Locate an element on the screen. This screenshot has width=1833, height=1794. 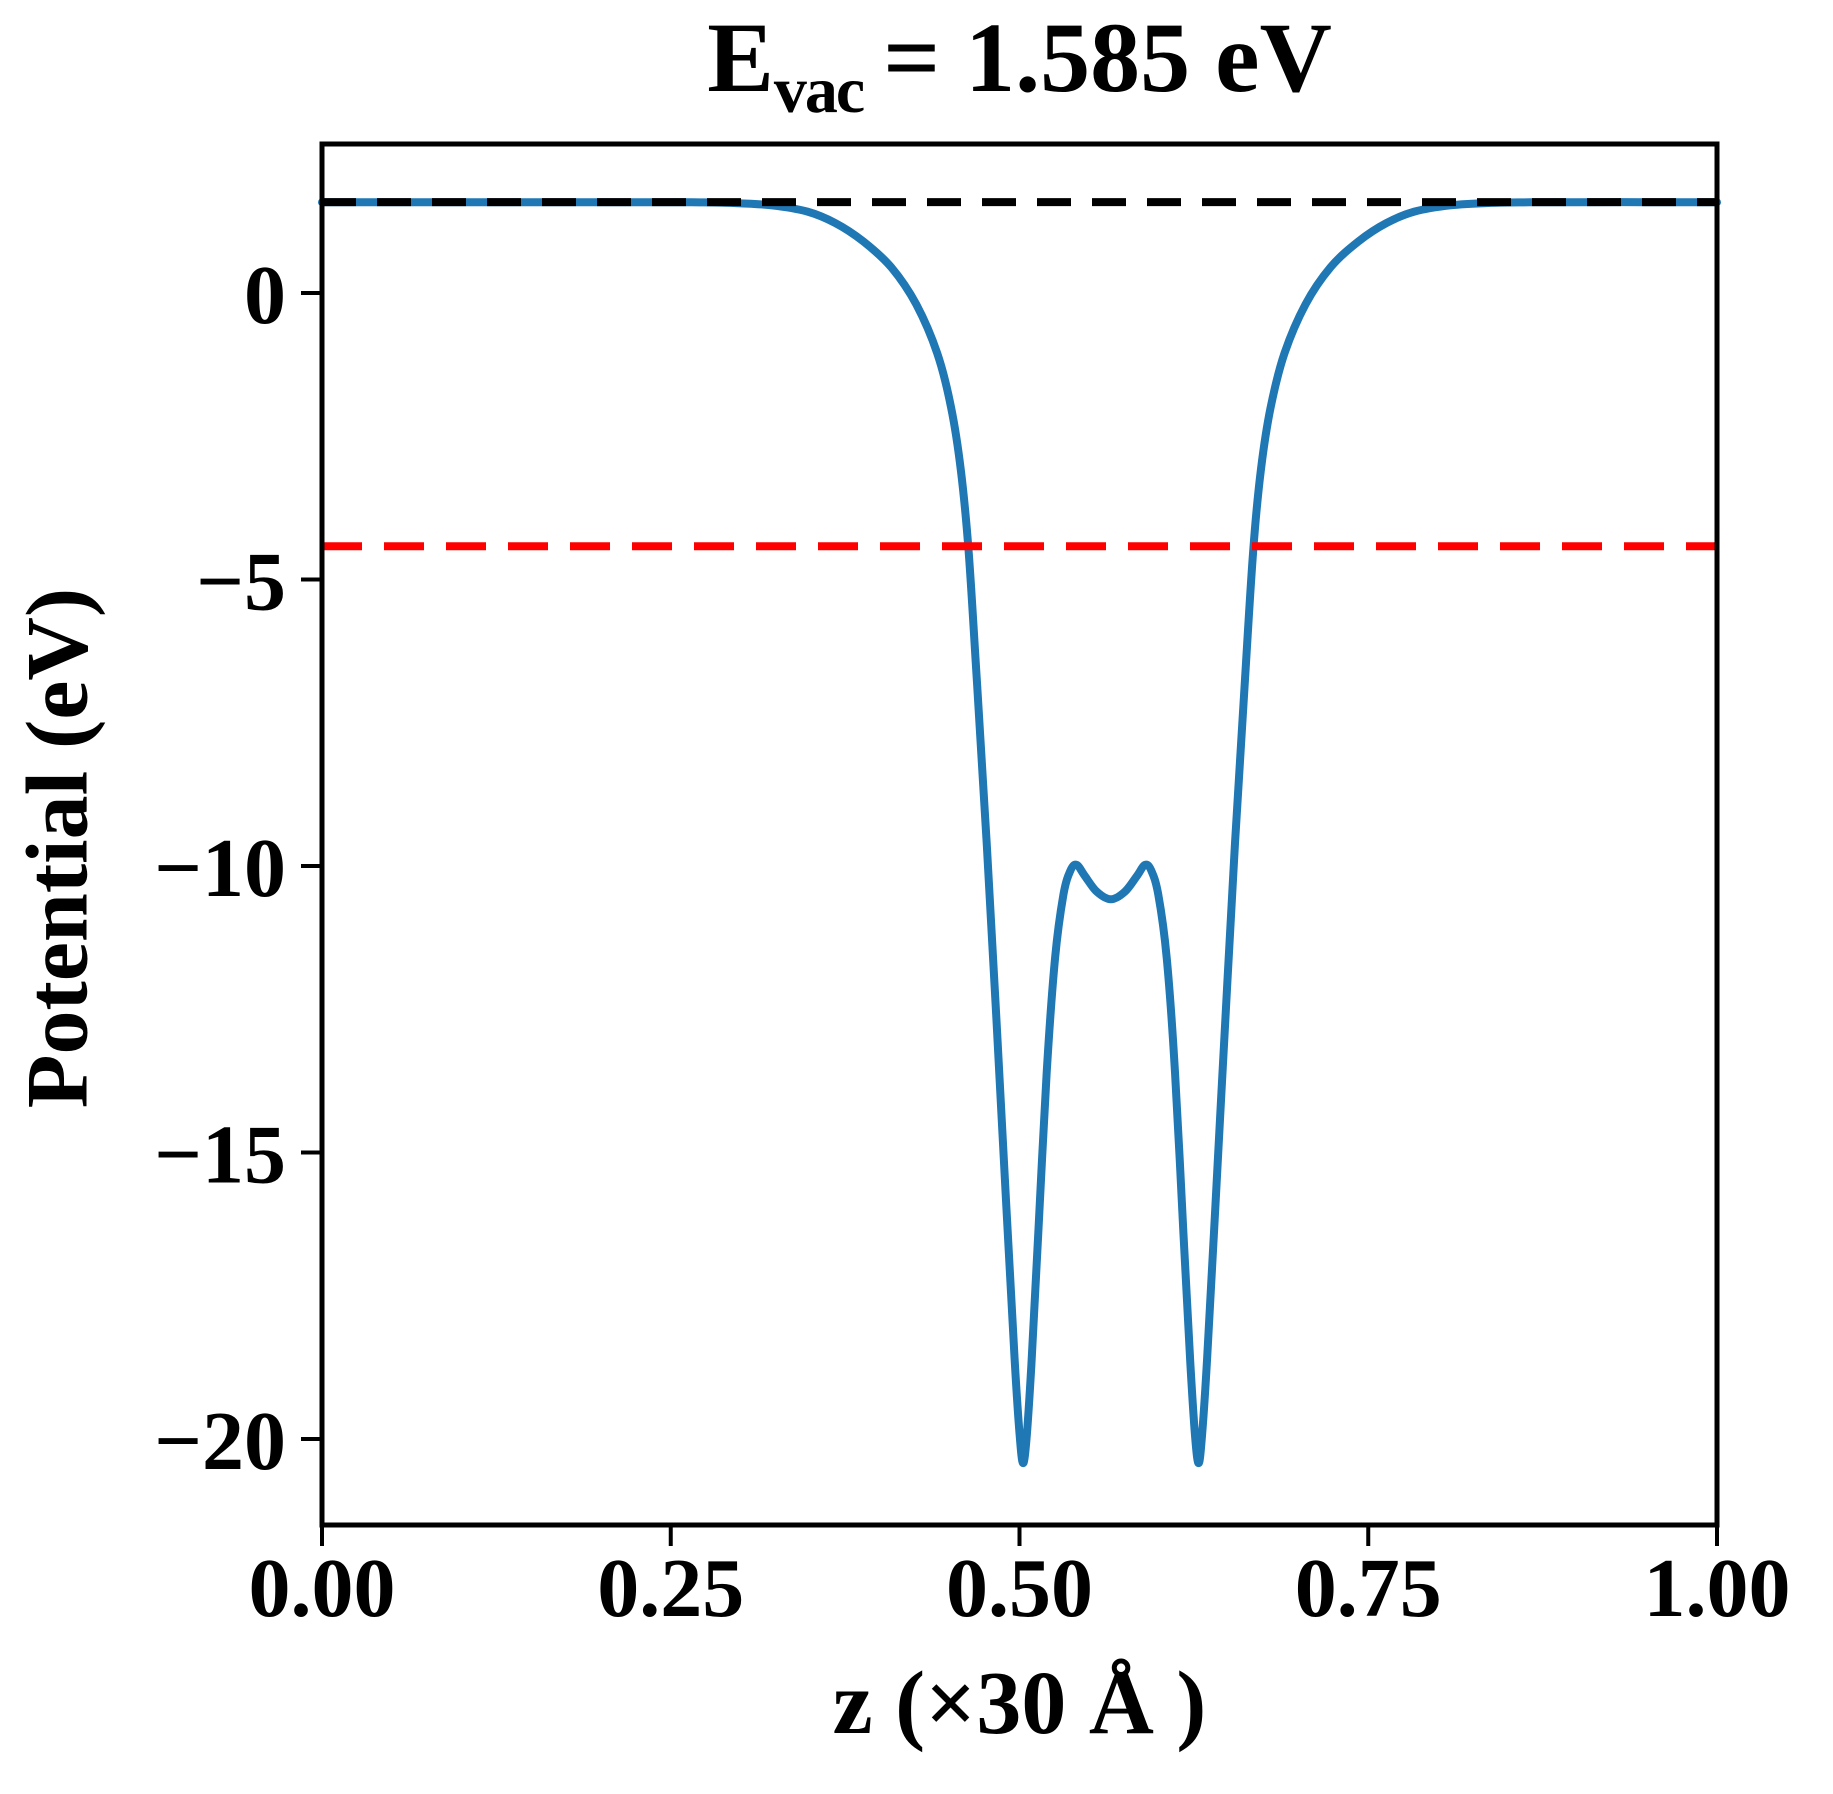
x-tick-label: 0.50 is located at coordinates (1019, 1588).